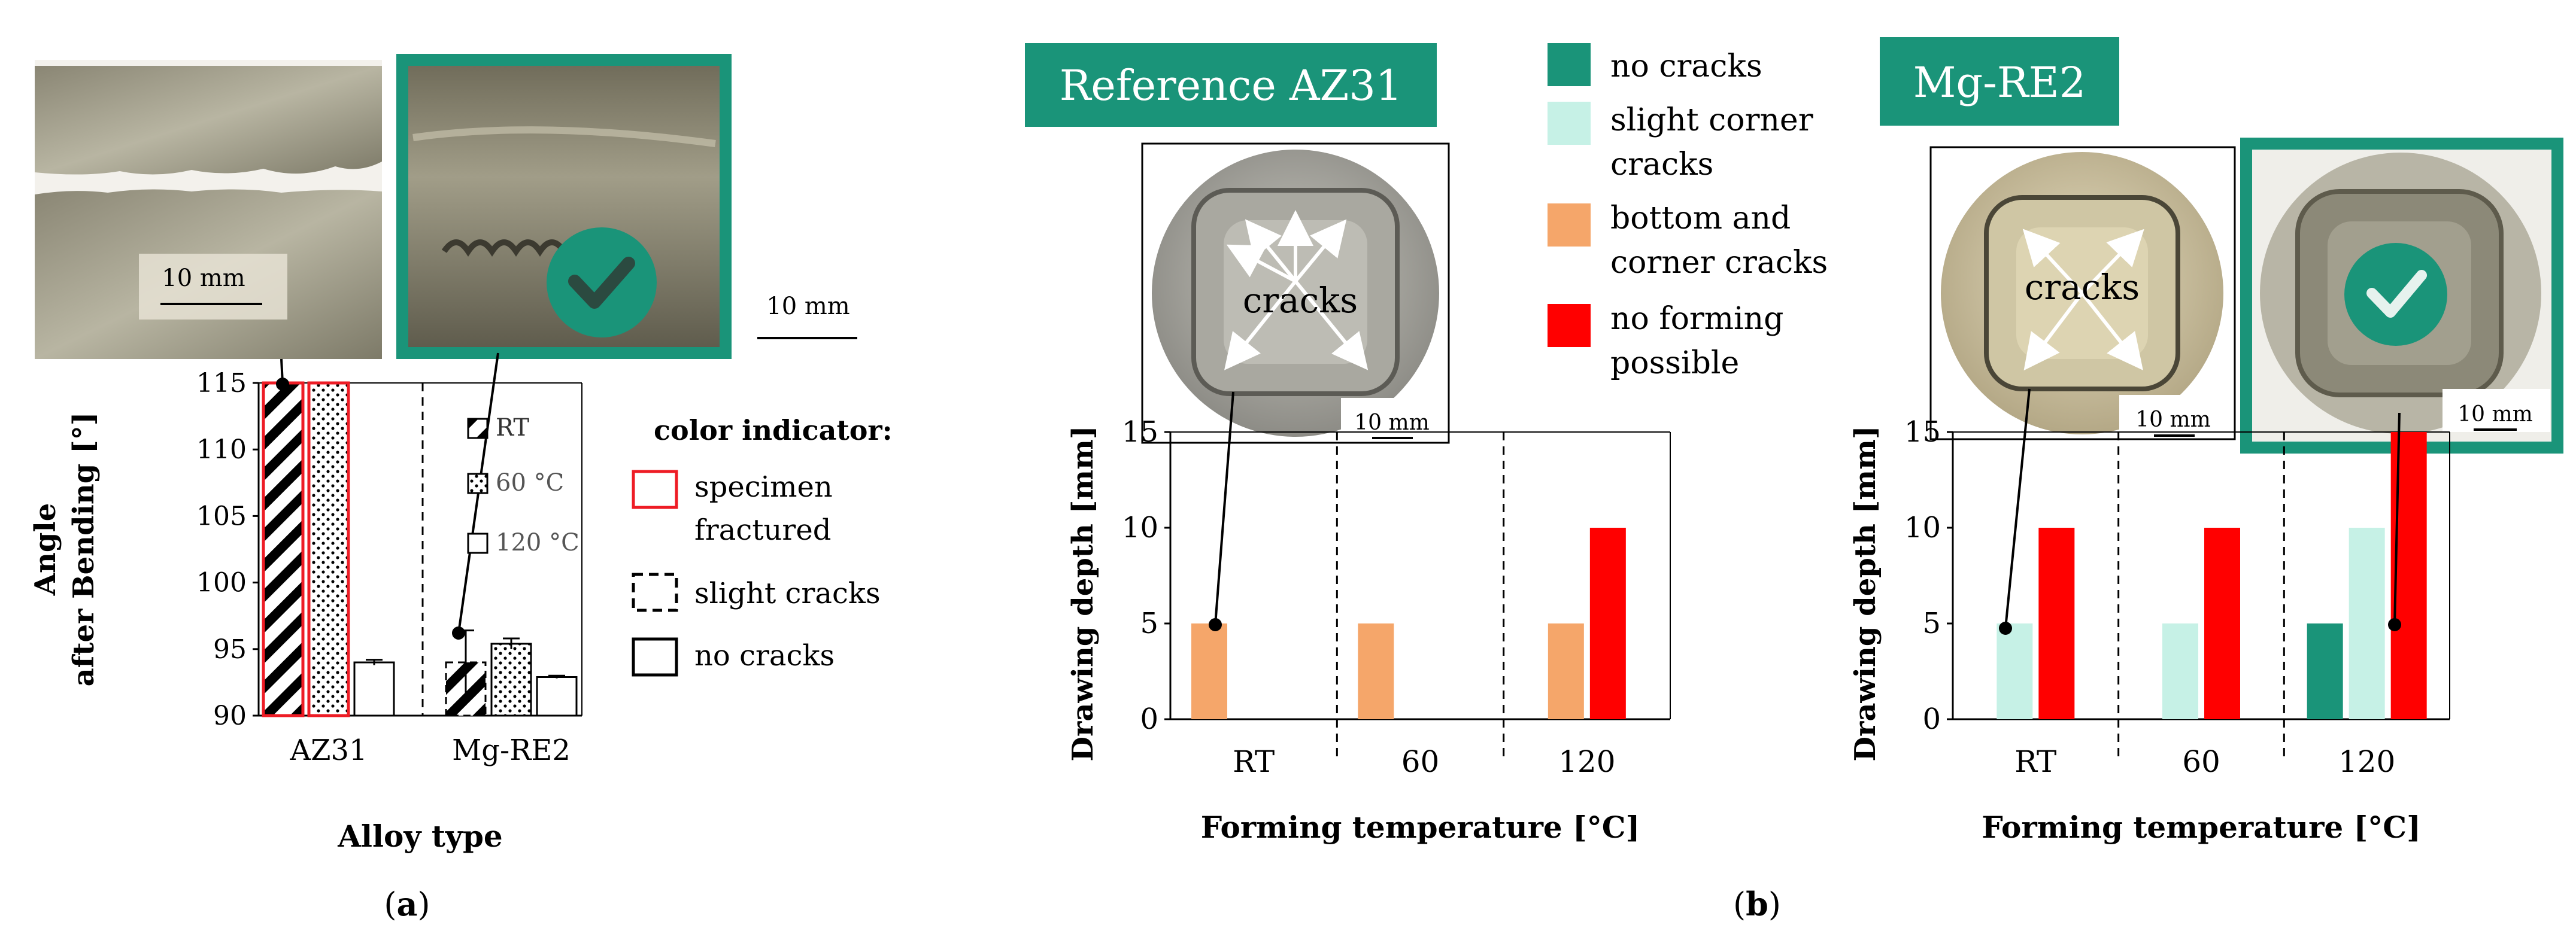 The image size is (2576, 940). What do you see at coordinates (84, 550) in the screenshot?
I see `y-axis-label-line2: after Bending [°]` at bounding box center [84, 550].